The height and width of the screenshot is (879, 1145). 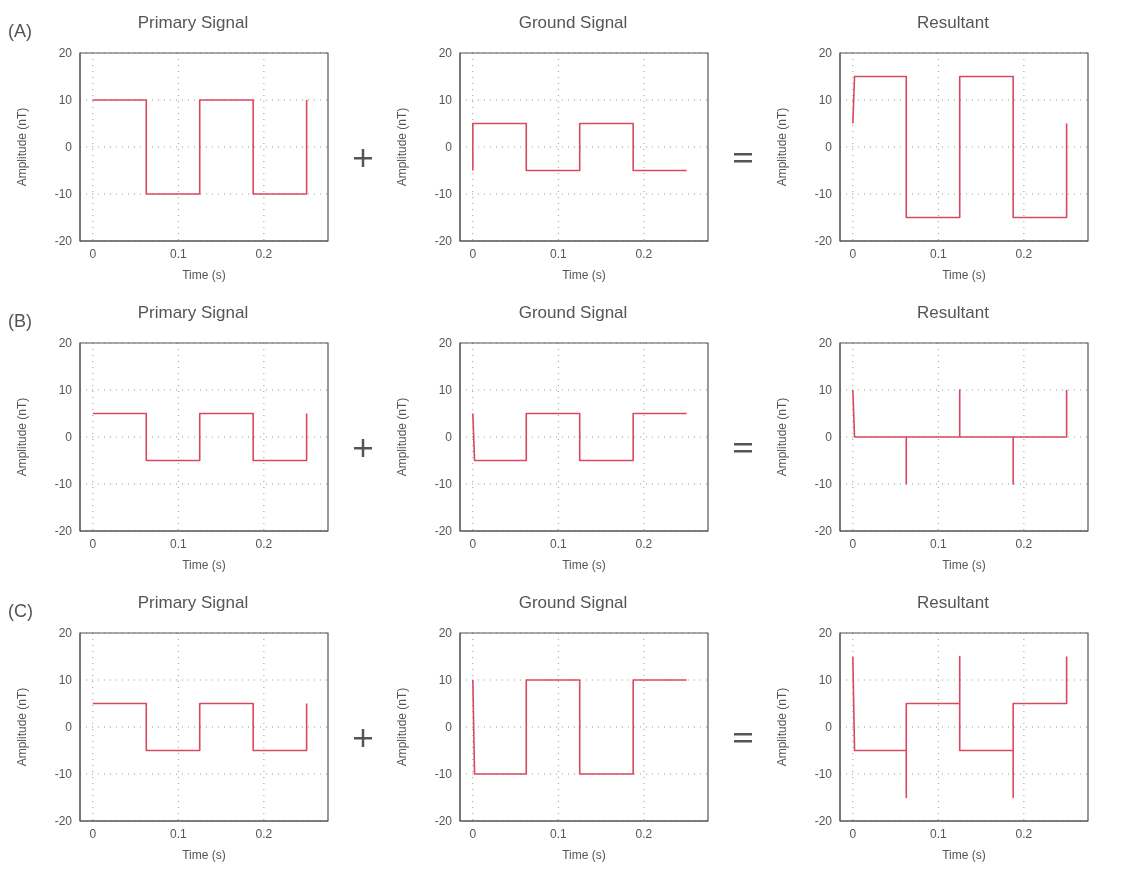 I want to click on text: (A), so click(x=20, y=31).